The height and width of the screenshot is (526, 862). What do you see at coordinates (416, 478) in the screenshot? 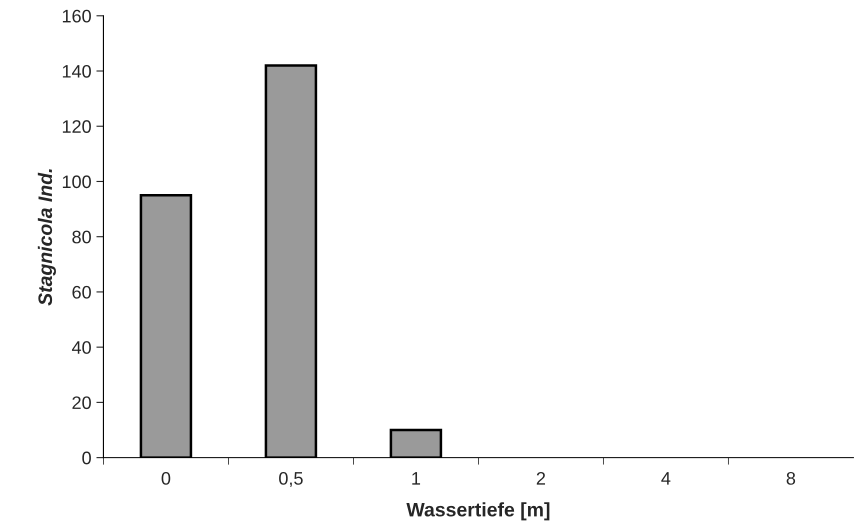
I see `x-tick-label: 1` at bounding box center [416, 478].